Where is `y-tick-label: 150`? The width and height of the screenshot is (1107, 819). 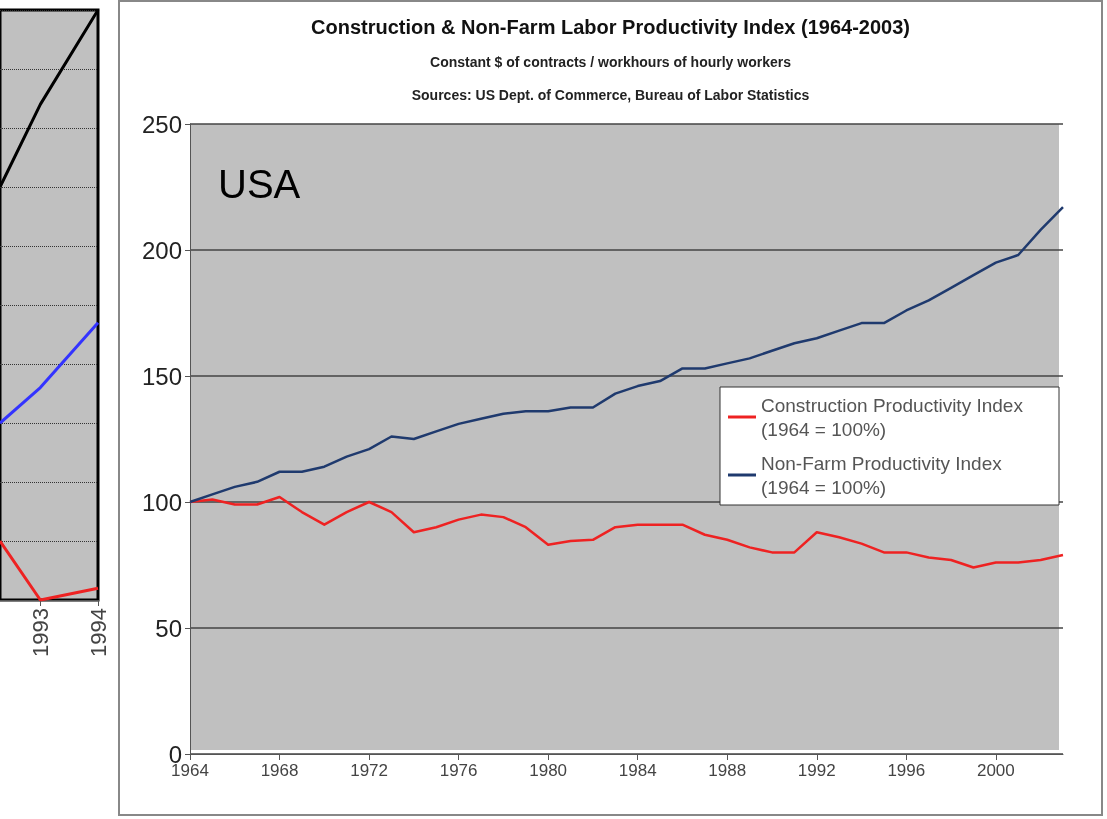 y-tick-label: 150 is located at coordinates (161, 376).